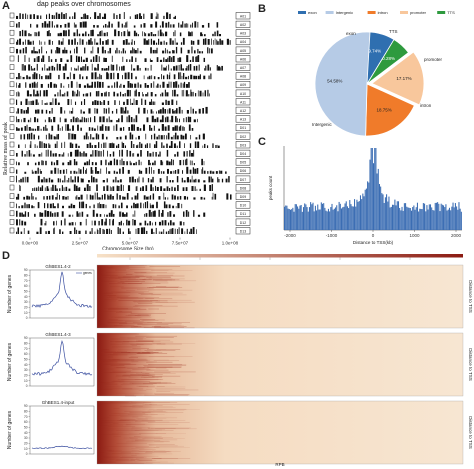  Describe the element at coordinates (106, 230) in the screenshot. I see `chromosome-peaks-d13` at that location.